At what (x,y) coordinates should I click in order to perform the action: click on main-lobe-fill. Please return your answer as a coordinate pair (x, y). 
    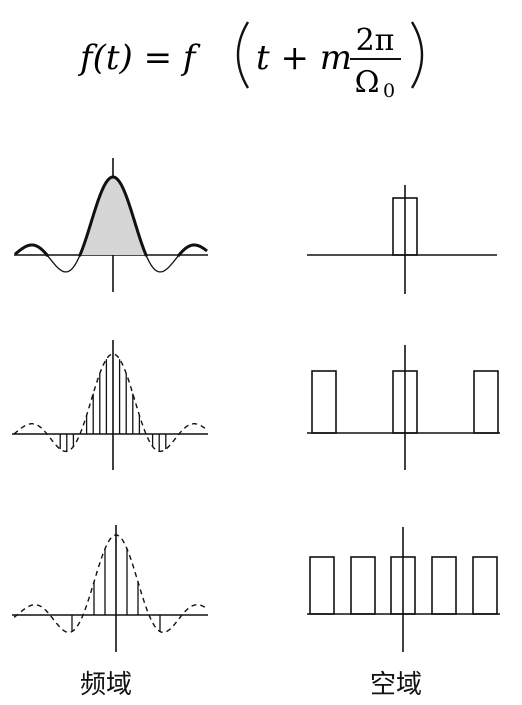
    Looking at the image, I should click on (113, 216).